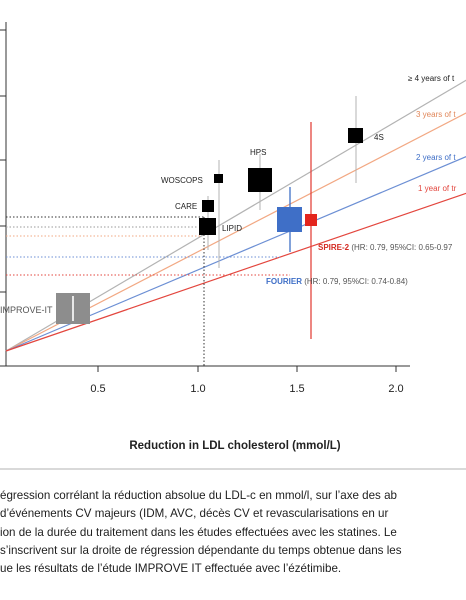 This screenshot has width=466, height=600. What do you see at coordinates (296, 389) in the screenshot?
I see `x-tick-label: 1.5` at bounding box center [296, 389].